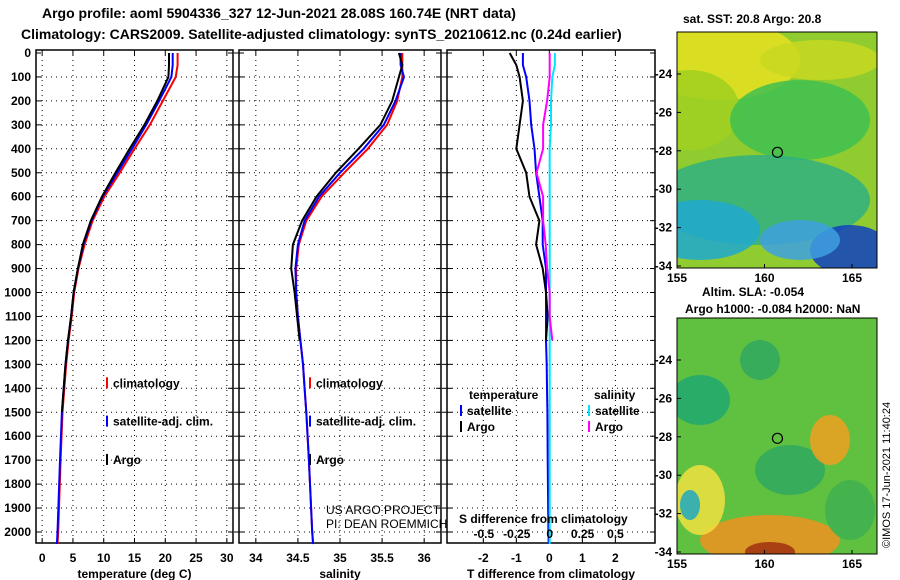 The height and width of the screenshot is (580, 900). What do you see at coordinates (387, 524) in the screenshot?
I see `credit-line-2: PI: DEAN ROEMMICH` at bounding box center [387, 524].